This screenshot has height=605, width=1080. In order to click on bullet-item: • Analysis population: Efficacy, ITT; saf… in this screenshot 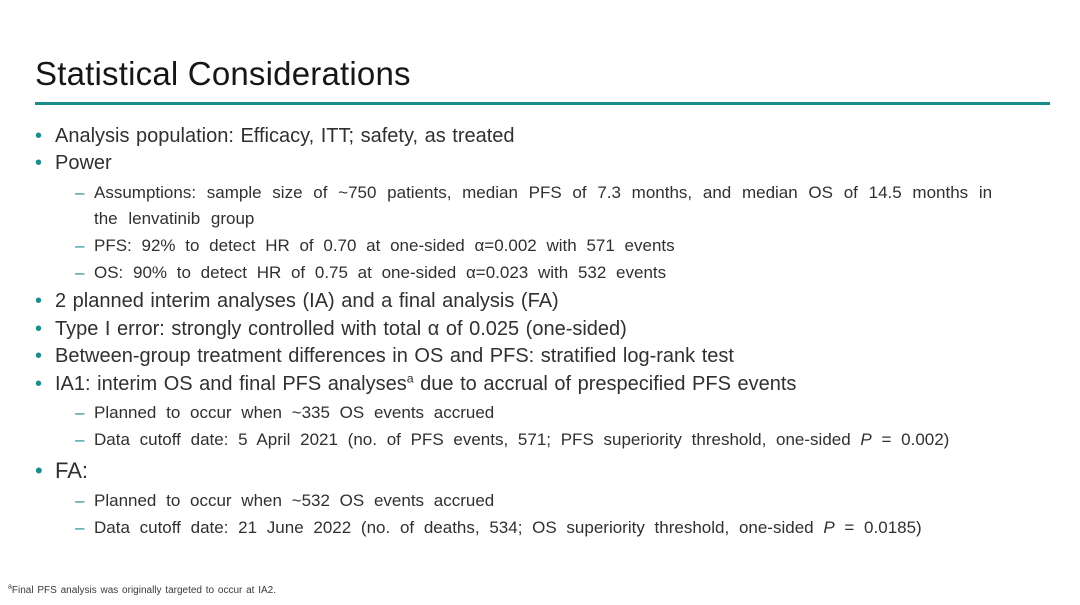, I will do `click(541, 136)`.